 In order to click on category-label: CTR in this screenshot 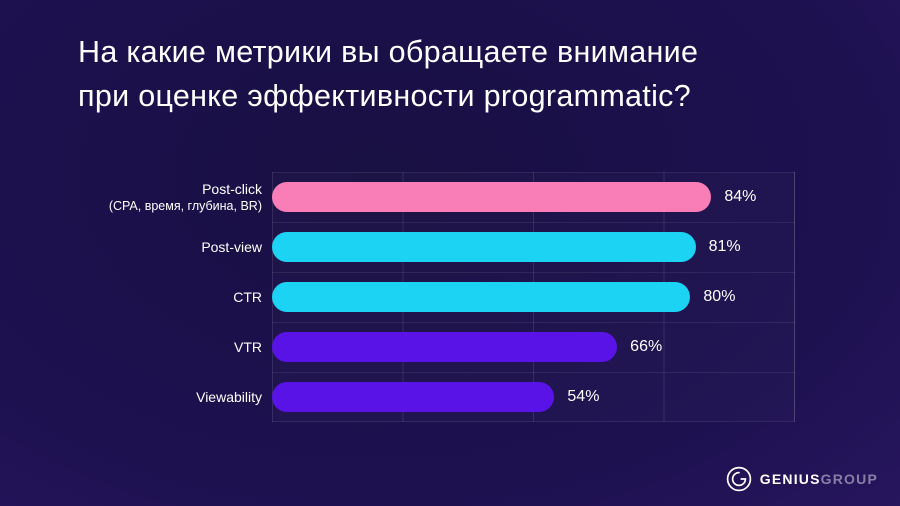, I will do `click(166, 297)`.